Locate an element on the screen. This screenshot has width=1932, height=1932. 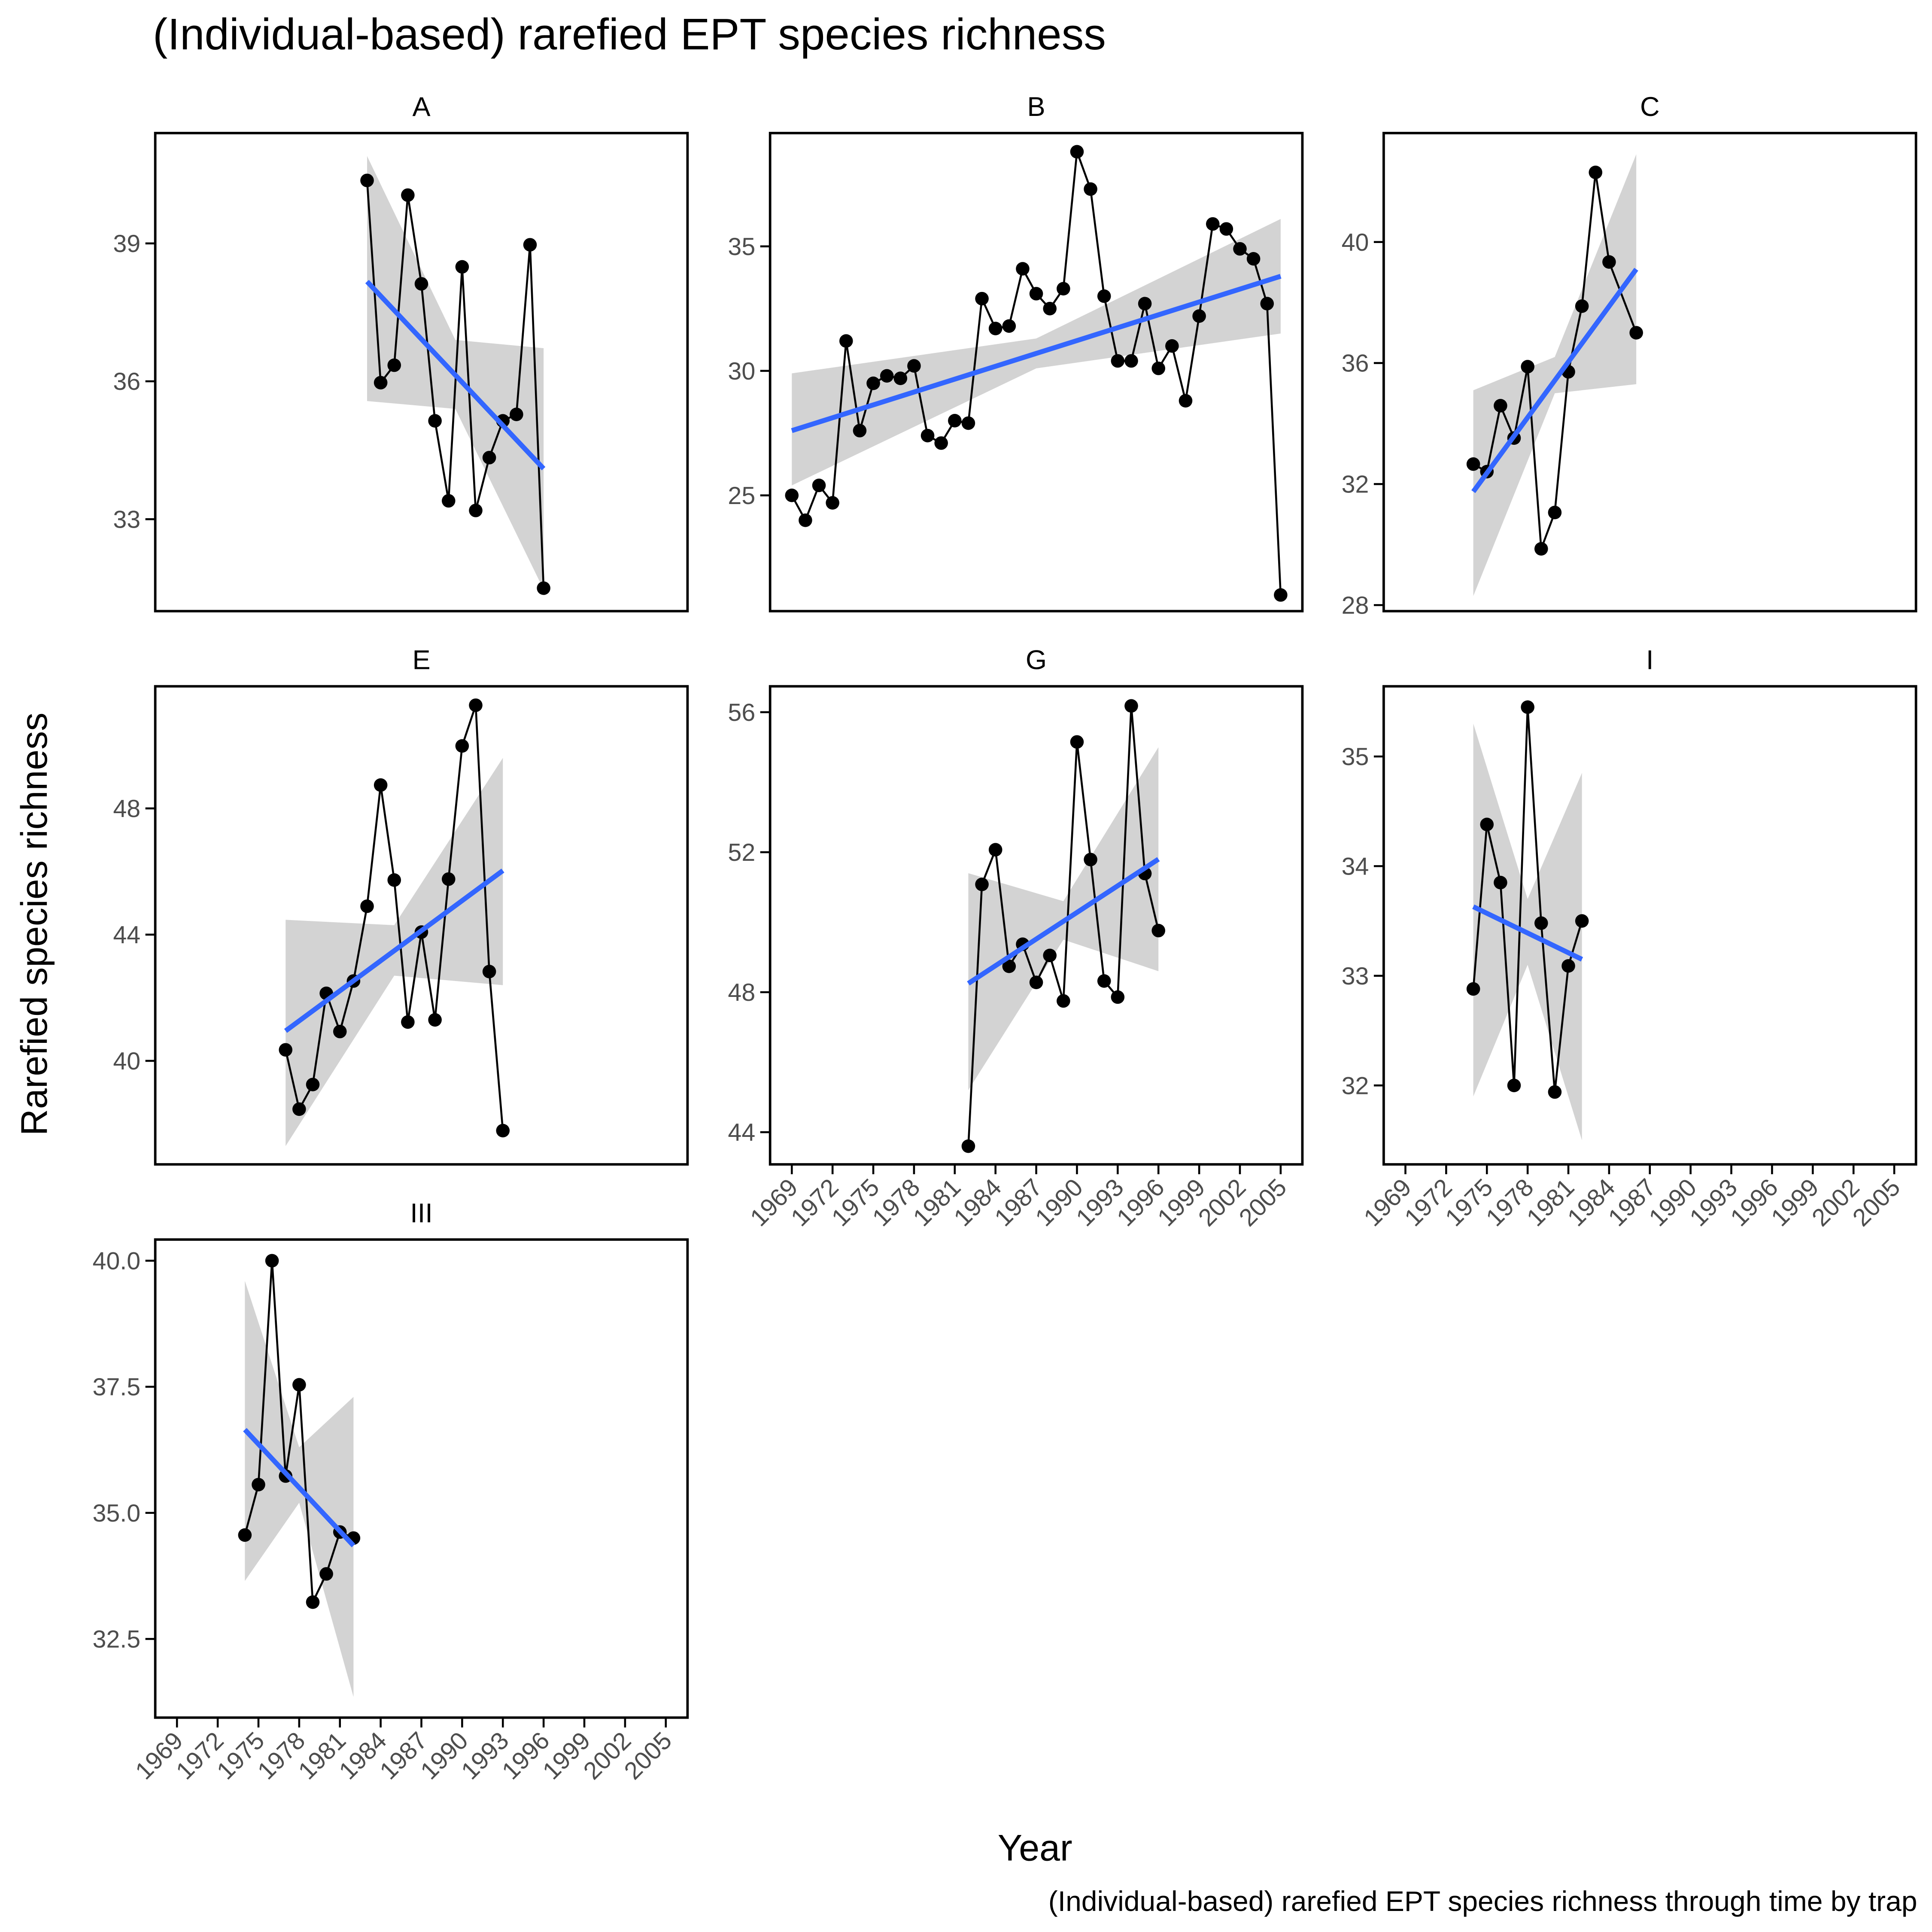
y-tick-label: 32.5 is located at coordinates (116, 1639).